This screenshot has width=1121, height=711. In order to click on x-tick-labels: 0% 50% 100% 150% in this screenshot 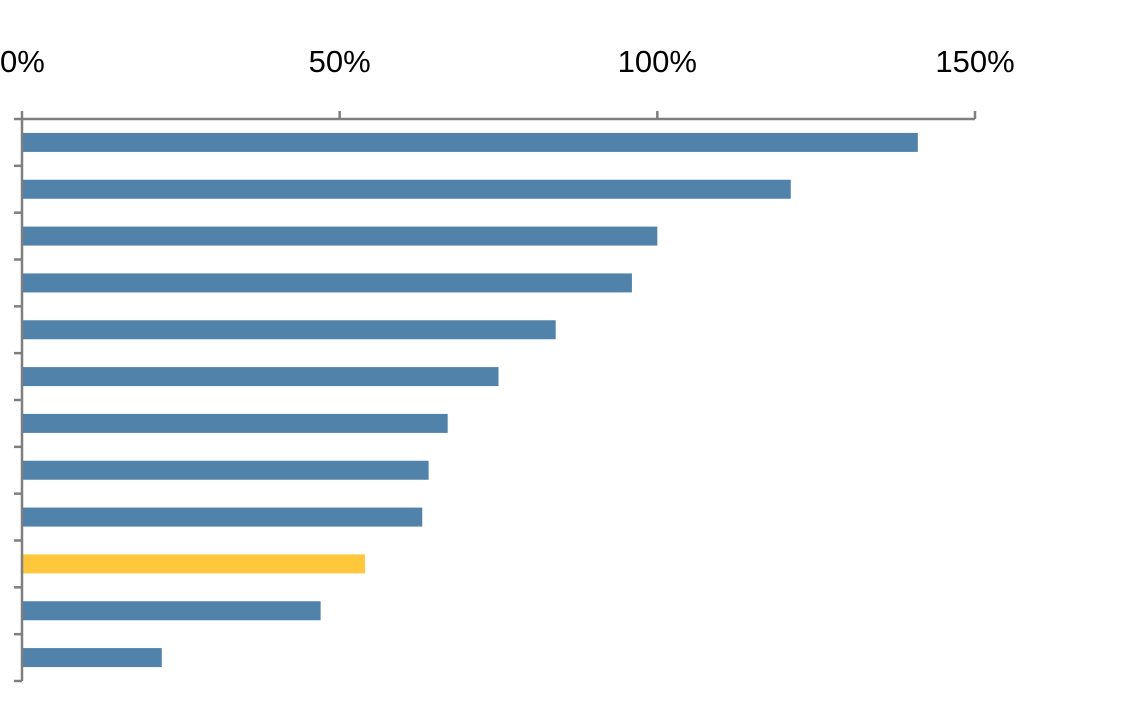, I will do `click(507, 61)`.